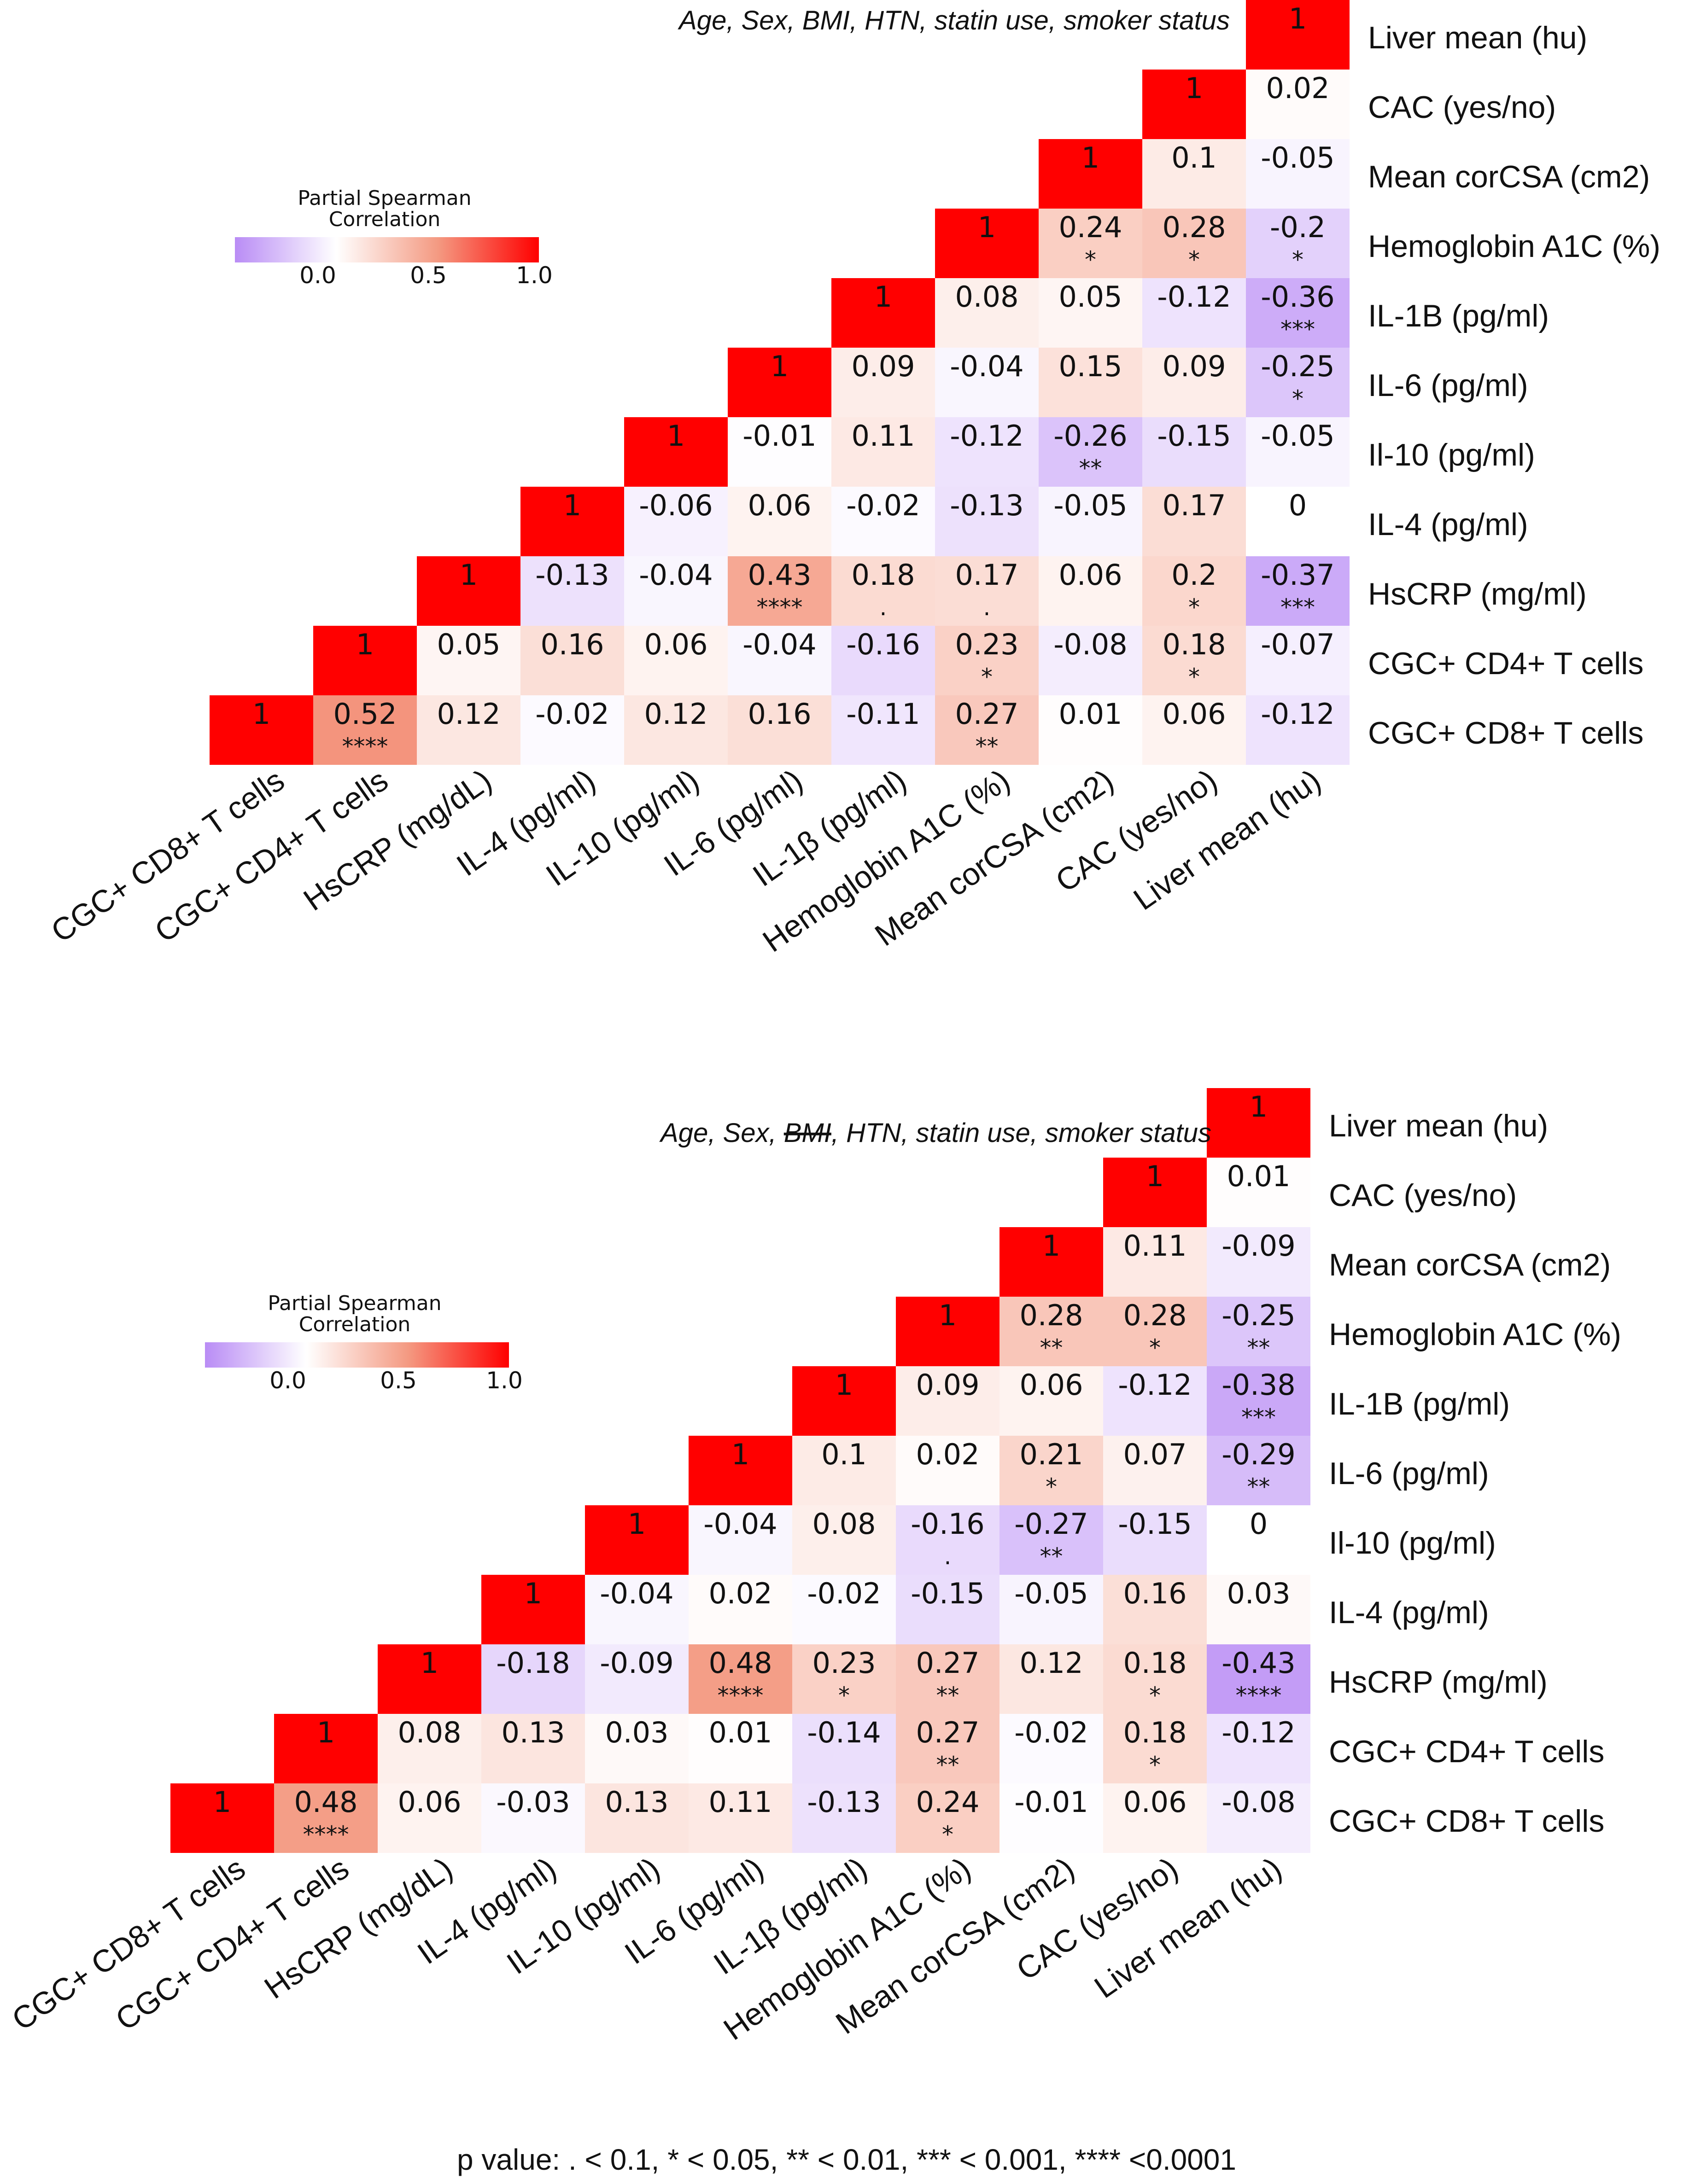 Image resolution: width=1695 pixels, height=2184 pixels. What do you see at coordinates (1154, 1246) in the screenshot?
I see `cell-value-label: 0.11` at bounding box center [1154, 1246].